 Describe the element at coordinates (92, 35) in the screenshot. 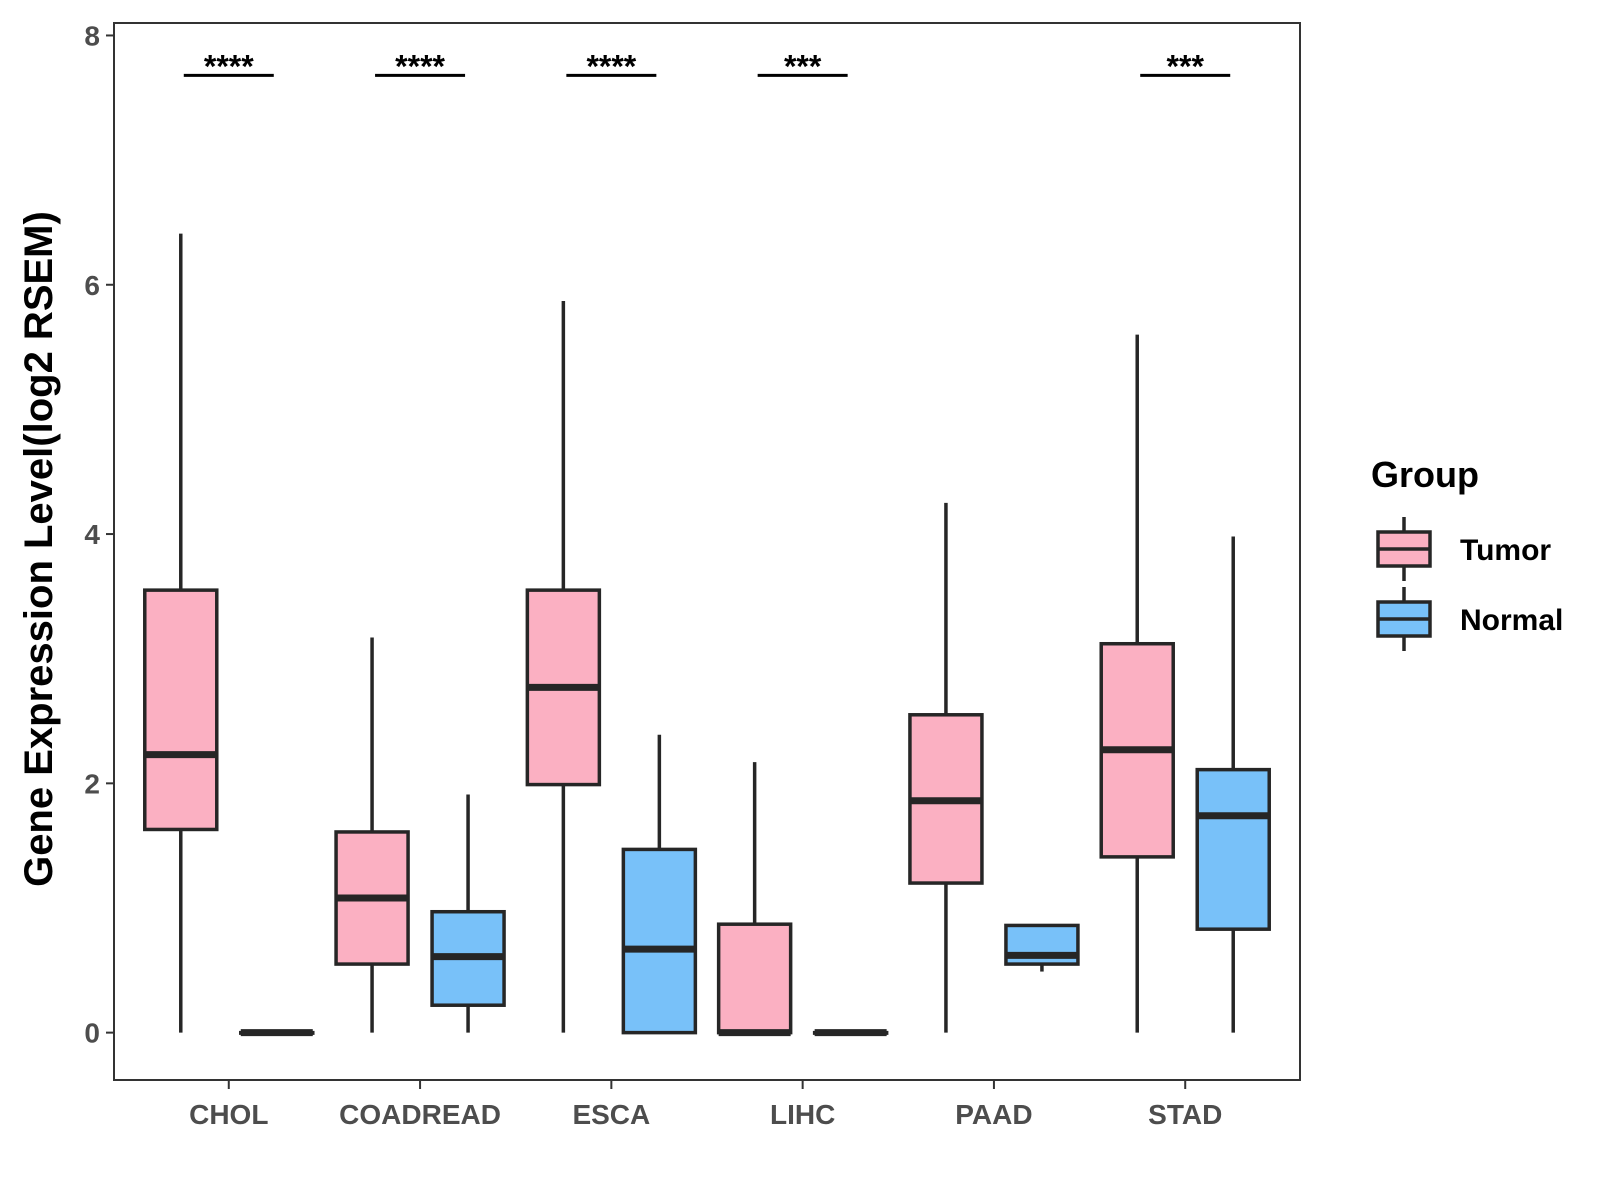

I see `y-tick-label: 8` at that location.